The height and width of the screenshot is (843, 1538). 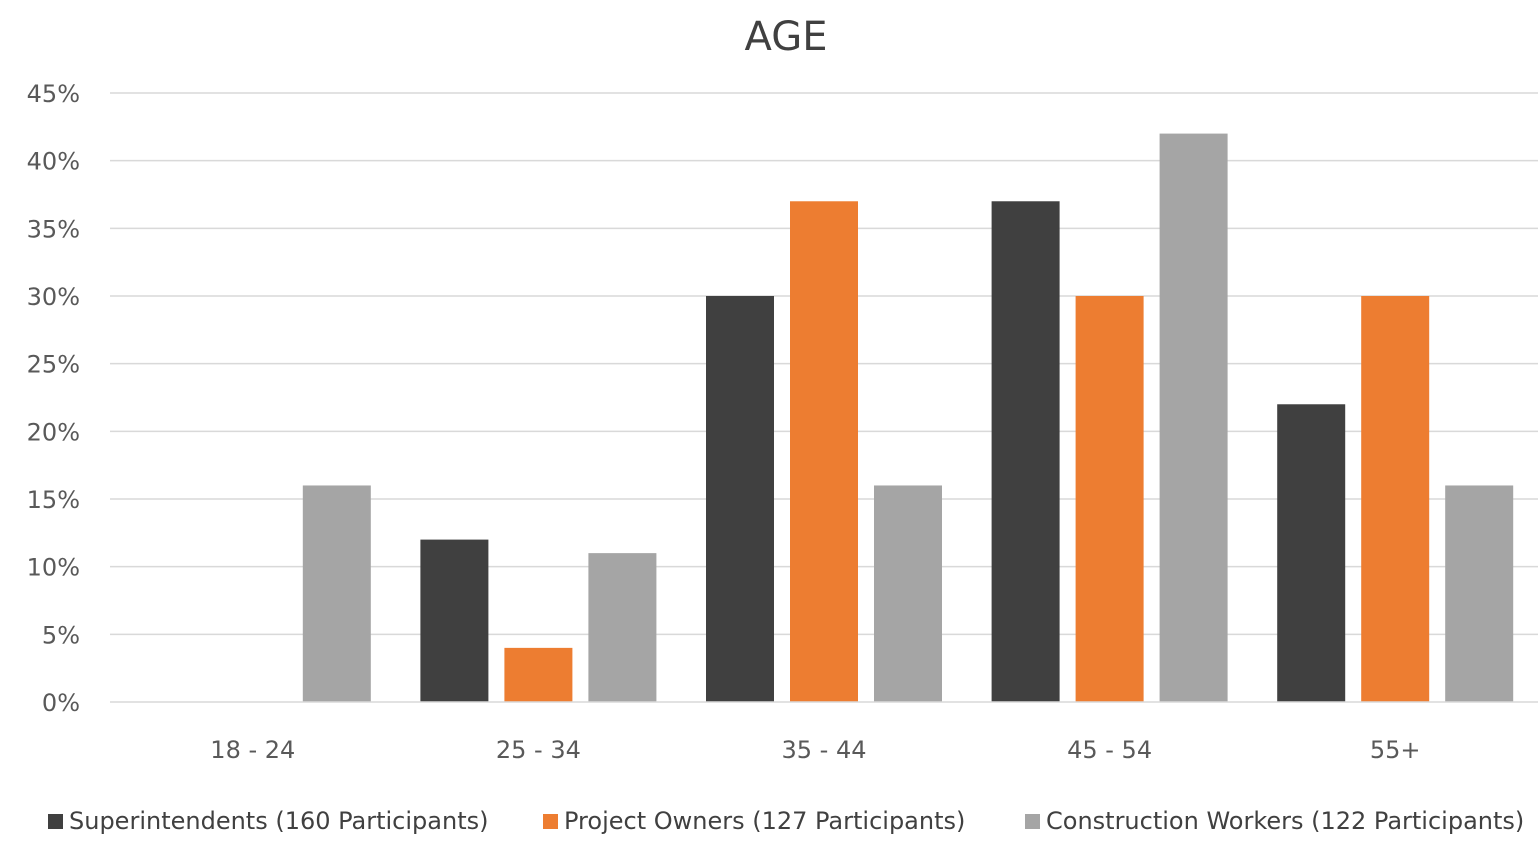 I want to click on y-tick-label: 25%, so click(x=53, y=365).